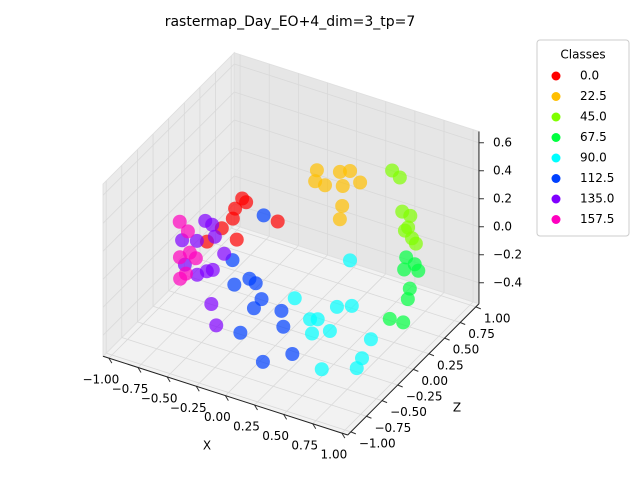 This screenshot has height=480, width=640. I want to click on x-tick-label: 0.25, so click(246, 427).